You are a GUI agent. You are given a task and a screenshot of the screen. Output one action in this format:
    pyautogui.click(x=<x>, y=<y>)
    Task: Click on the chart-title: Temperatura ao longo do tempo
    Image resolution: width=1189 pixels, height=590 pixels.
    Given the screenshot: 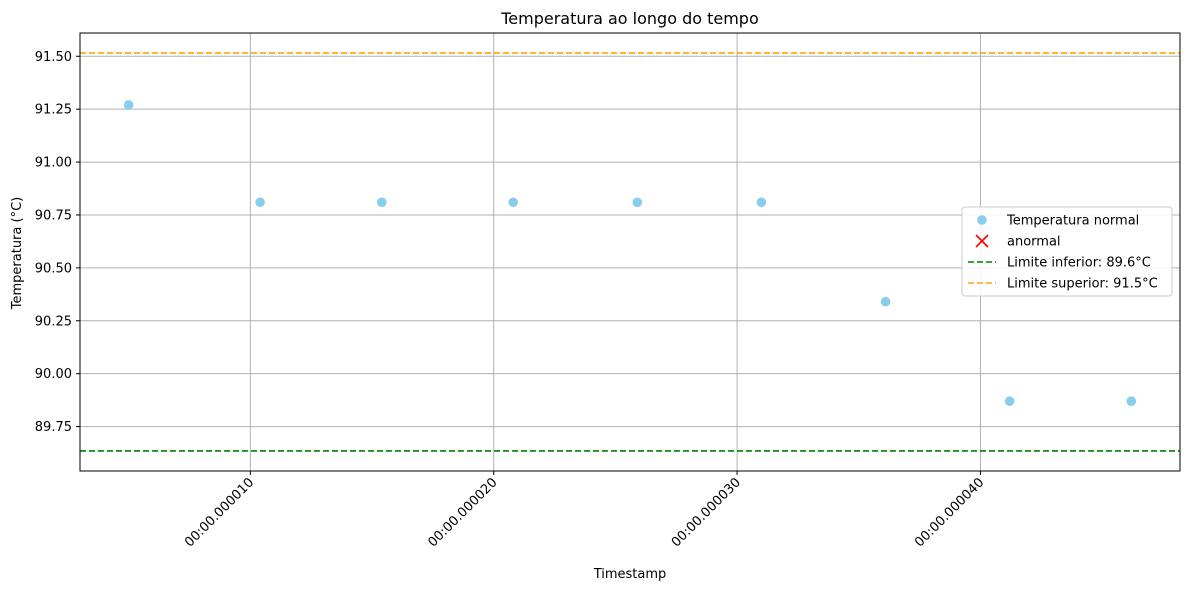 What is the action you would take?
    pyautogui.click(x=629, y=18)
    